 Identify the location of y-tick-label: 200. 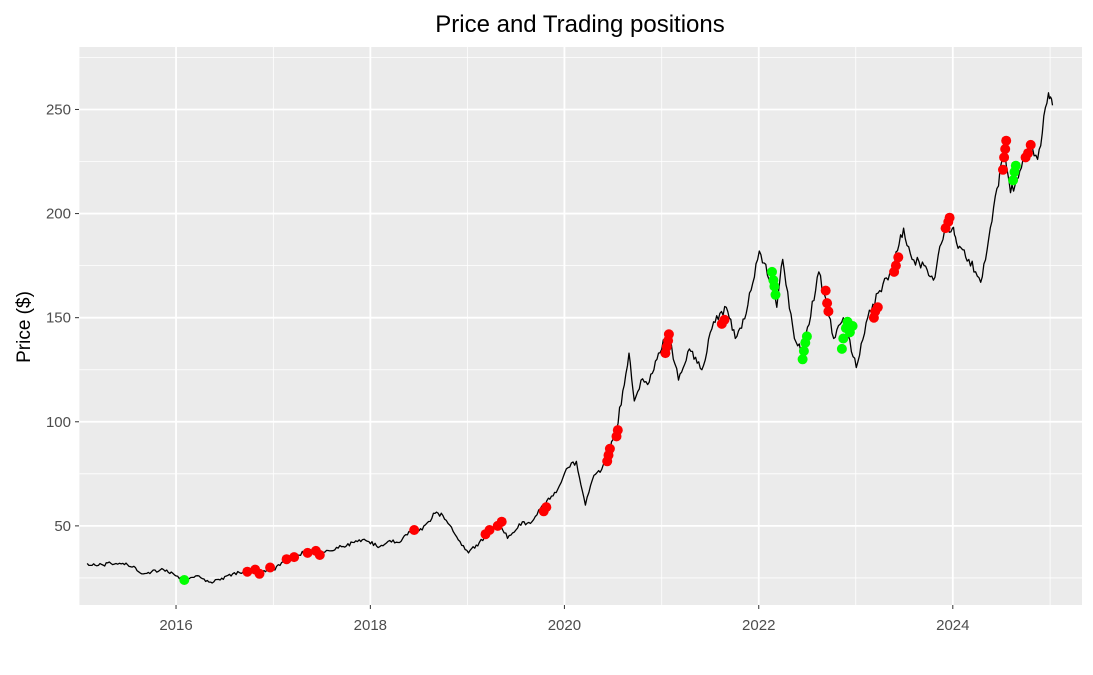
(58, 214).